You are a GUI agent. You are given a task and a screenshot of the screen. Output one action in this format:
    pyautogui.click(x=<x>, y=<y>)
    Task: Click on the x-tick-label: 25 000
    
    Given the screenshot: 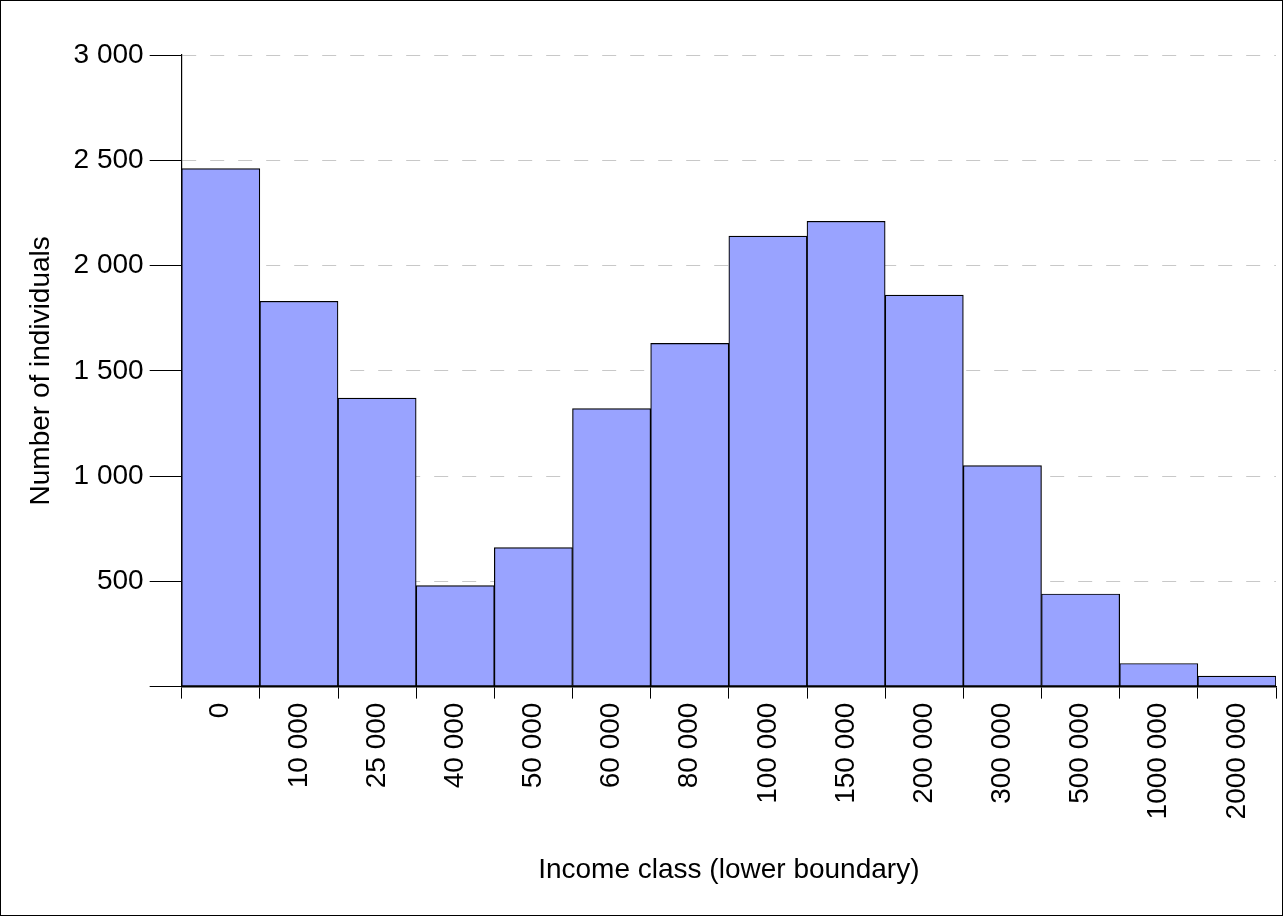 What is the action you would take?
    pyautogui.click(x=375, y=745)
    